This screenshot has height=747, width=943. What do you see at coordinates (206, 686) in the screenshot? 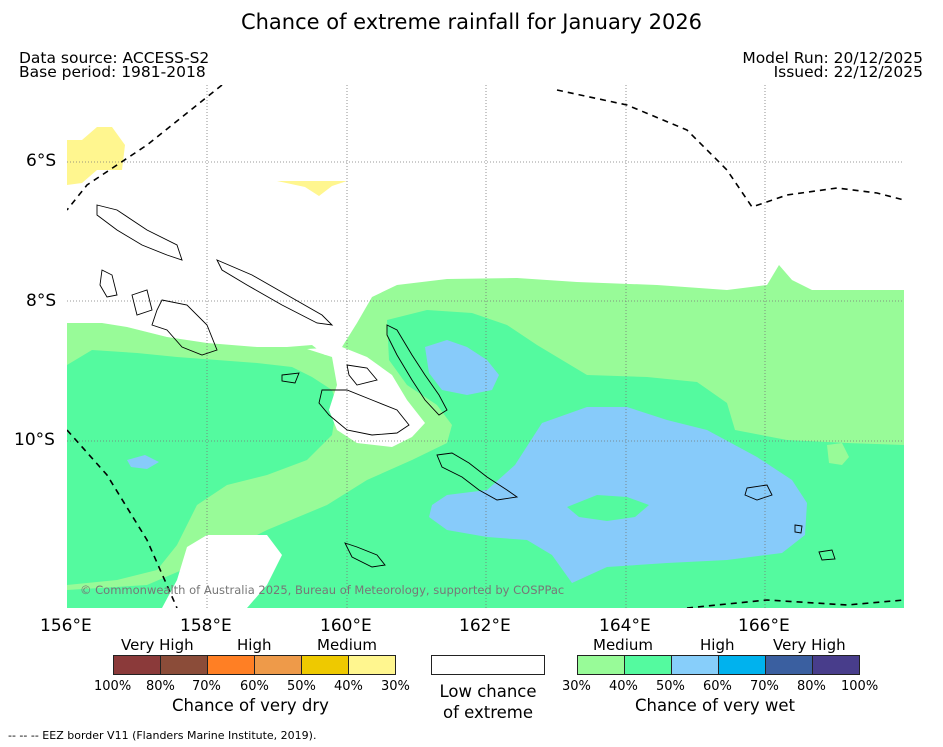
I see `legend-dry-pct: 70%` at bounding box center [206, 686].